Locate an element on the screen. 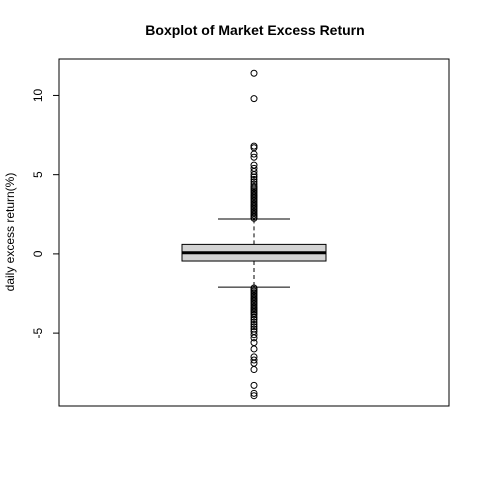 Image resolution: width=480 pixels, height=480 pixels. y-tick-label: 0 is located at coordinates (38, 253).